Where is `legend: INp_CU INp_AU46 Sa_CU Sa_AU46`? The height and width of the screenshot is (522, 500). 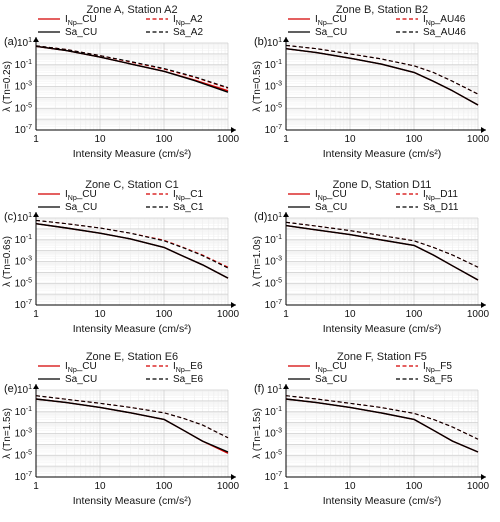
legend: INp_CU INp_AU46 Sa_CU Sa_AU46 is located at coordinates (377, 26).